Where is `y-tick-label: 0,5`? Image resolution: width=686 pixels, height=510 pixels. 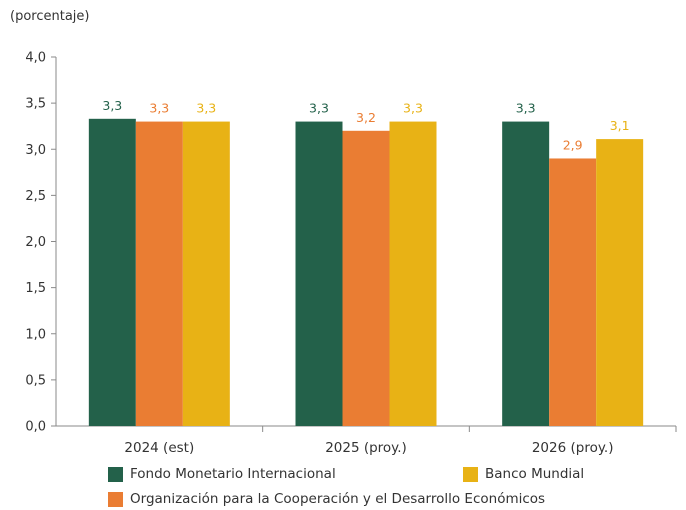
y-tick-label: 0,5 is located at coordinates (35, 380).